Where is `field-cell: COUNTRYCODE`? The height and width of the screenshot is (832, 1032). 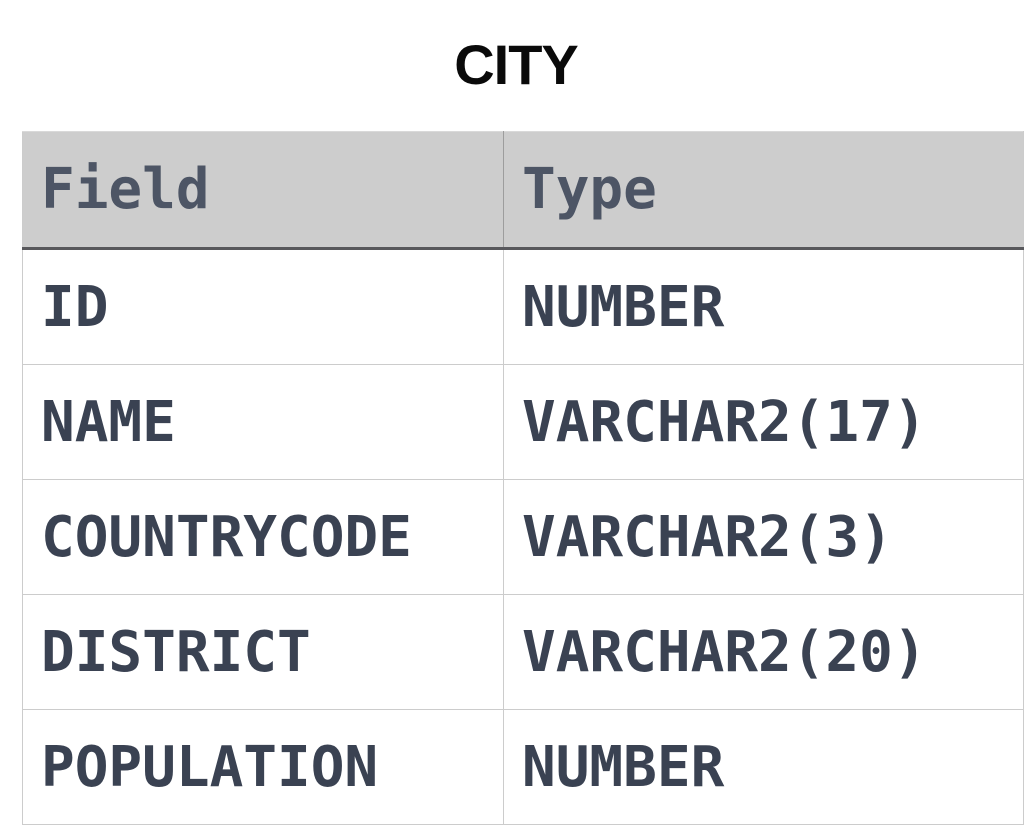 field-cell: COUNTRYCODE is located at coordinates (263, 537).